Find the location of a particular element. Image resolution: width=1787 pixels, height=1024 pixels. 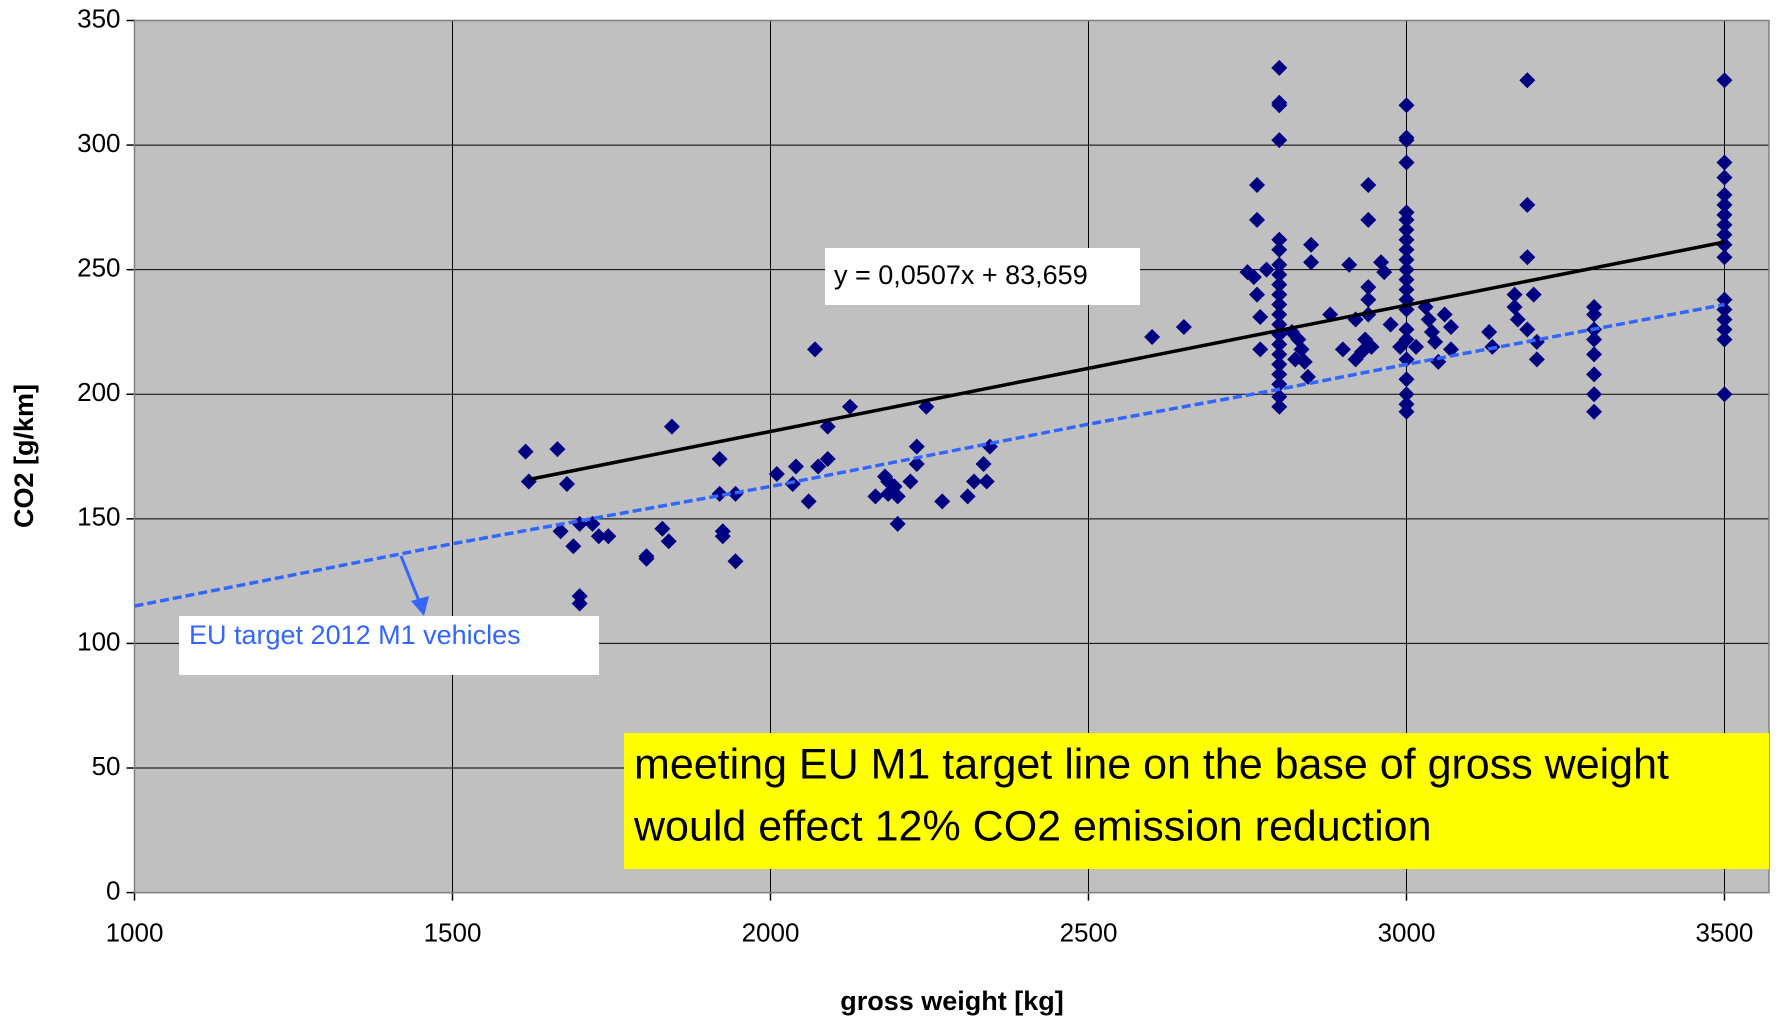

y-tick-label: 200 is located at coordinates (98, 392).